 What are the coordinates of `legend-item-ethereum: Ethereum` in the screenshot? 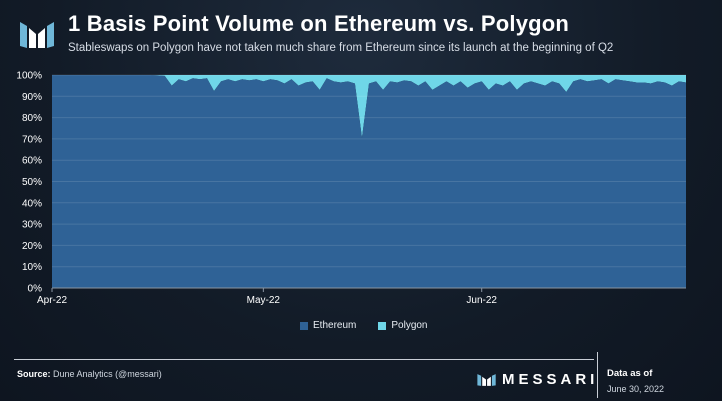 It's located at (328, 325).